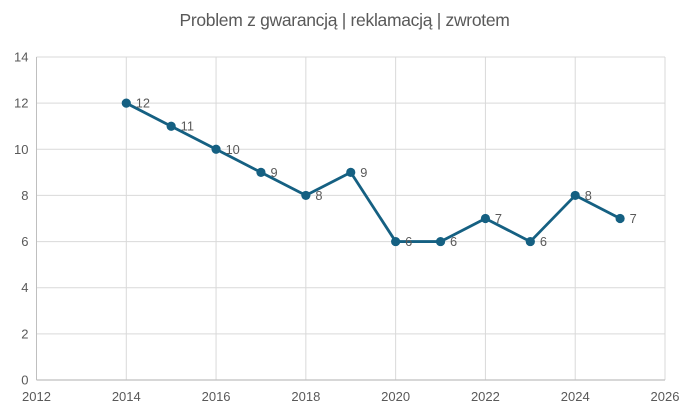 The image size is (689, 418). What do you see at coordinates (24, 333) in the screenshot?
I see `y-tick-label: 2` at bounding box center [24, 333].